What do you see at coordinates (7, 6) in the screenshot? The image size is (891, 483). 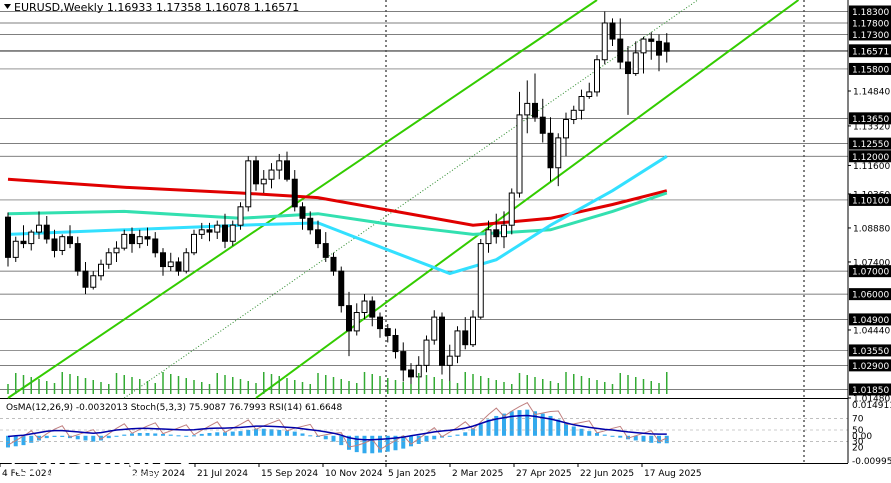 I see `symbol-menu-arrow-icon` at bounding box center [7, 6].